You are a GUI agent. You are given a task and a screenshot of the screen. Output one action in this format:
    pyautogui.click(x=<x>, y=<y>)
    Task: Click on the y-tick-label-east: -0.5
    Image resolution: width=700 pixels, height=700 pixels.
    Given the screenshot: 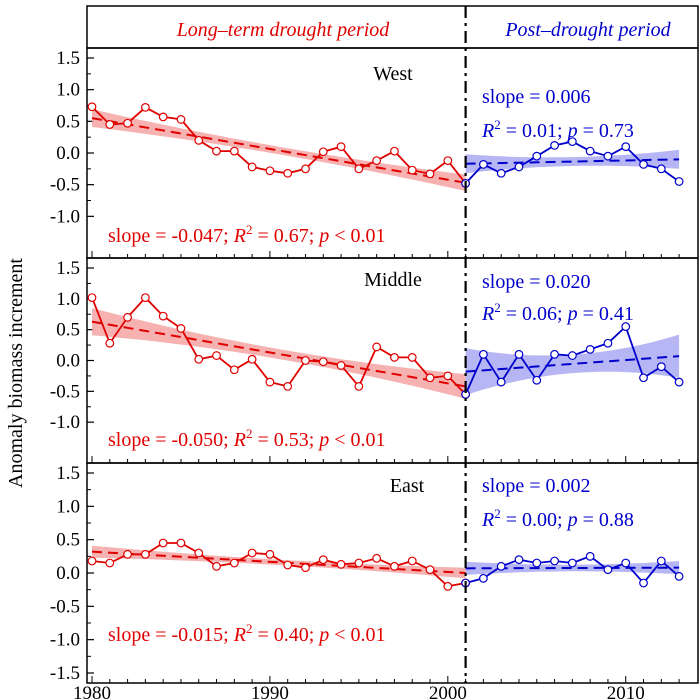 What is the action you would take?
    pyautogui.click(x=65, y=606)
    